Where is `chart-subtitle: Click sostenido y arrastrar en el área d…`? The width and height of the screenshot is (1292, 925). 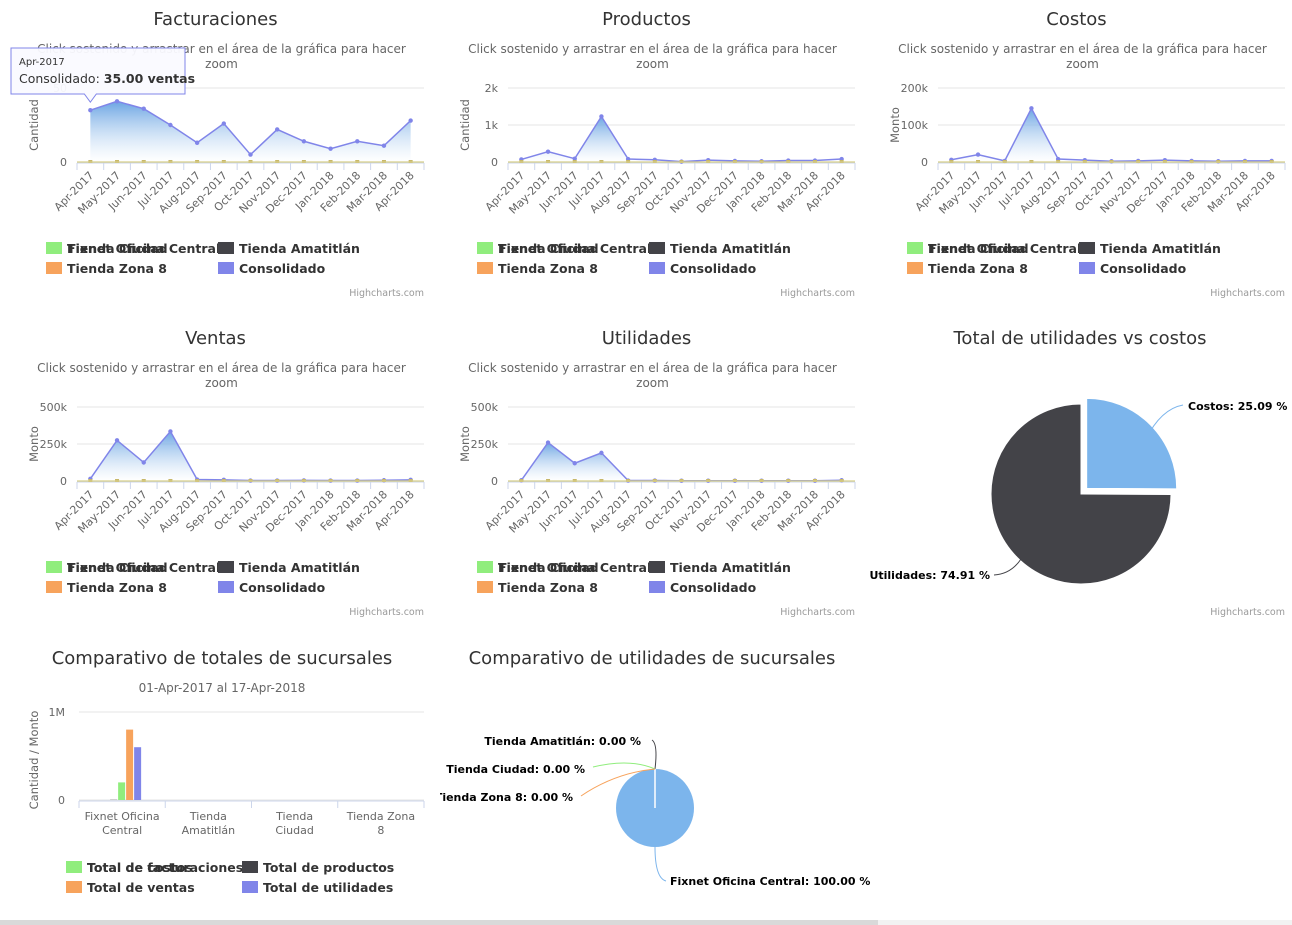 chart-subtitle: Click sostenido y arrastrar en el área d… is located at coordinates (652, 49).